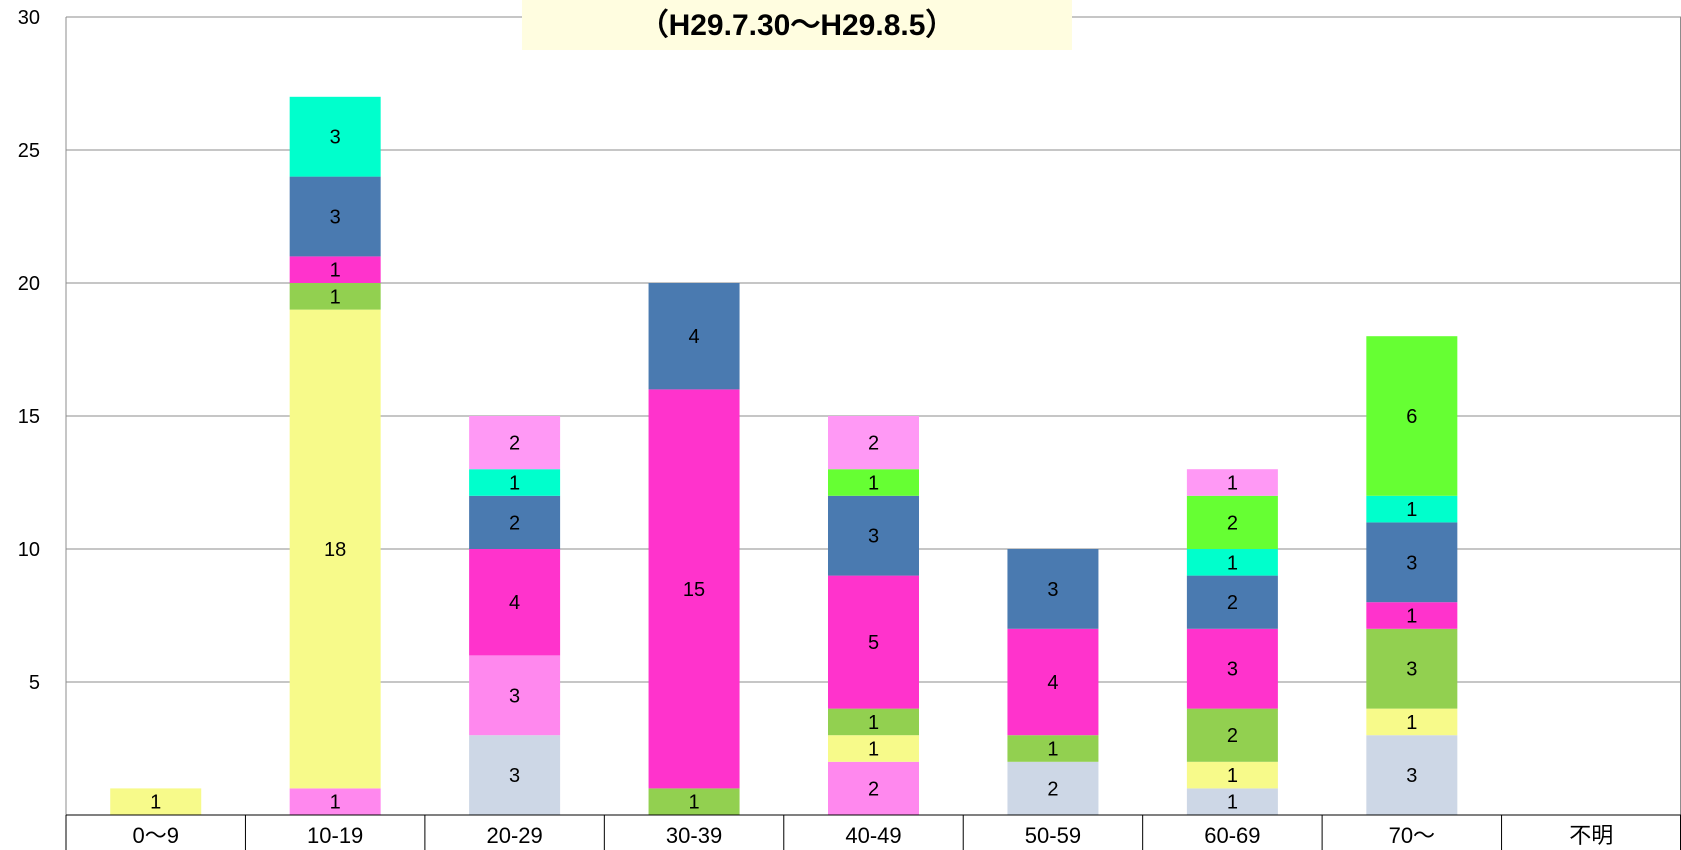 This screenshot has height=850, width=1681. What do you see at coordinates (29, 151) in the screenshot?
I see `y-tick-label: 25` at bounding box center [29, 151].